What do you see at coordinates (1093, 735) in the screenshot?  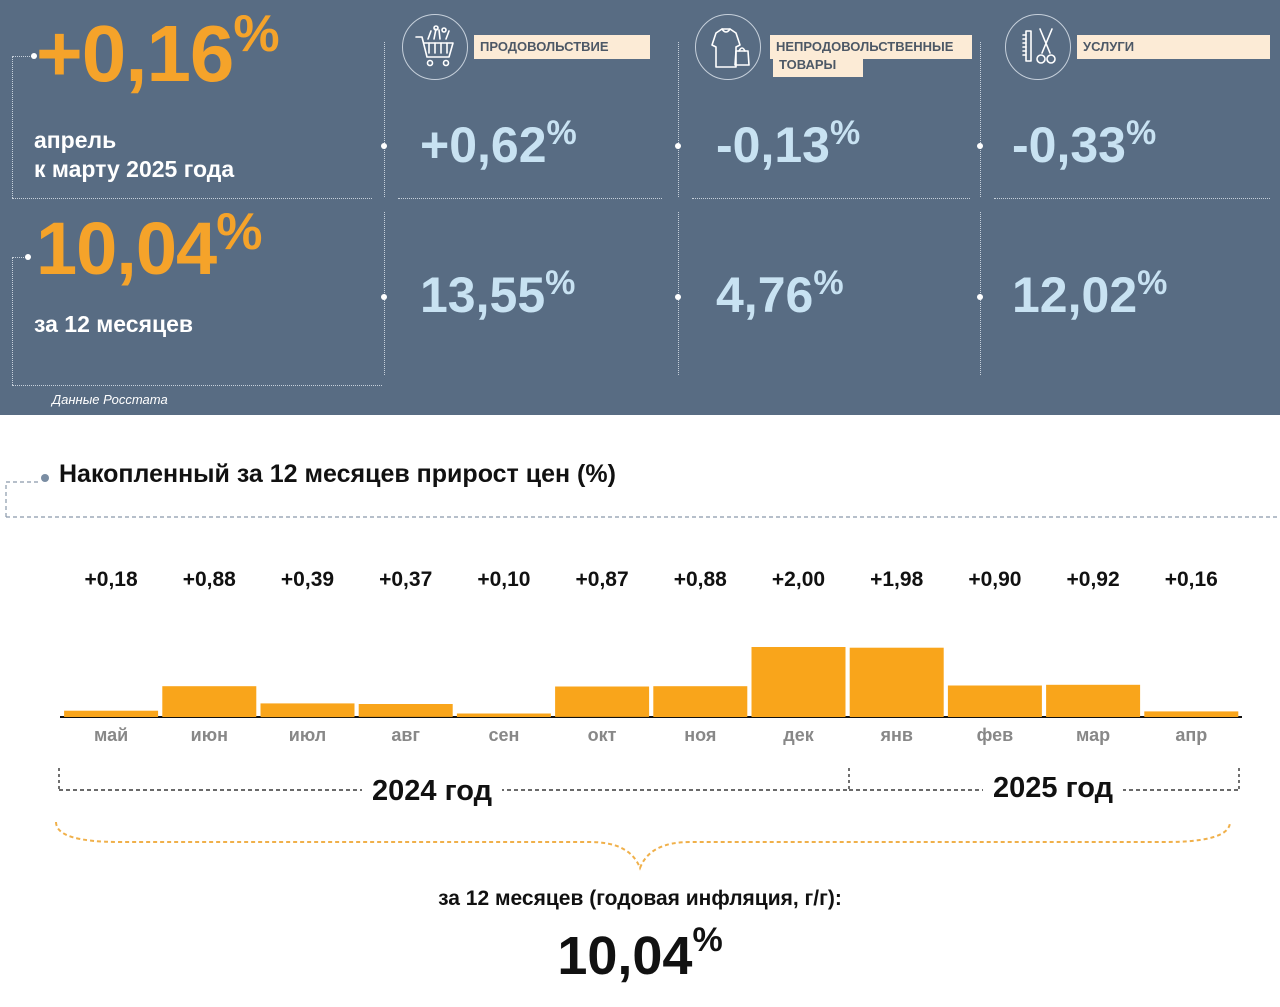 I see `month-label-мар: мар` at bounding box center [1093, 735].